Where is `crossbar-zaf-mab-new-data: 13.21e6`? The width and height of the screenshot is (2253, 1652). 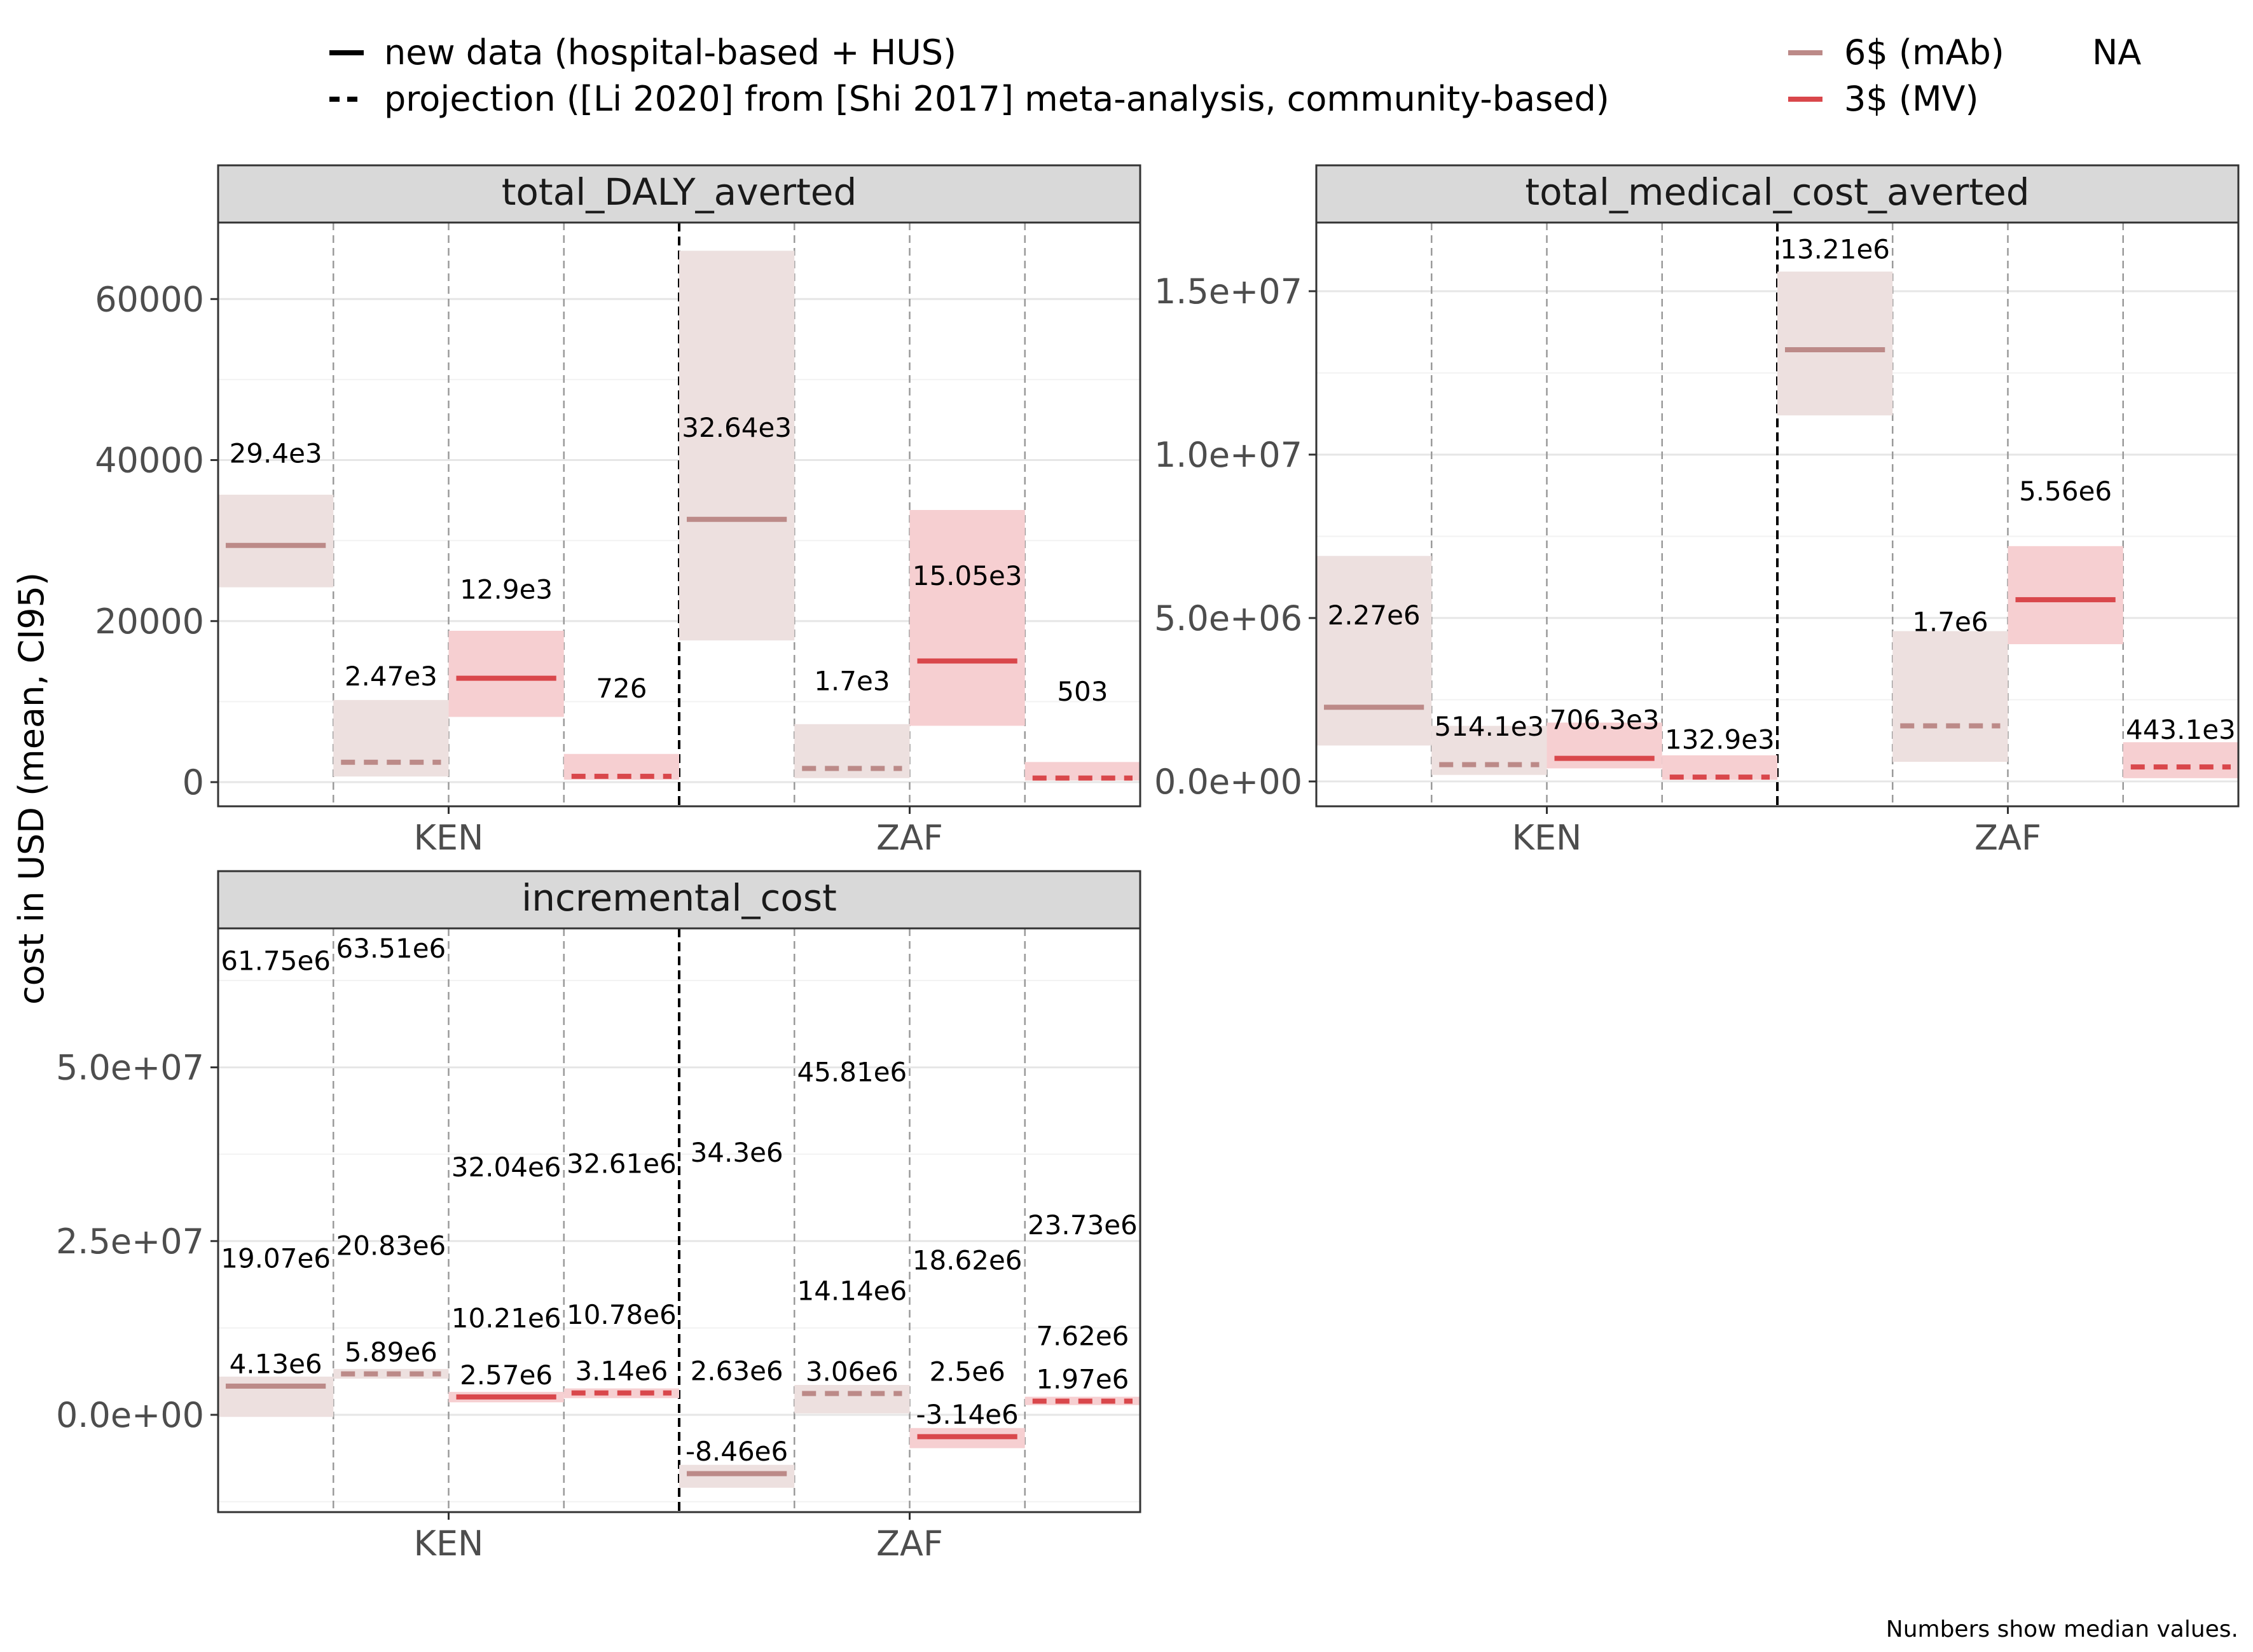
crossbar-zaf-mab-new-data: 13.21e6 is located at coordinates (1835, 325).